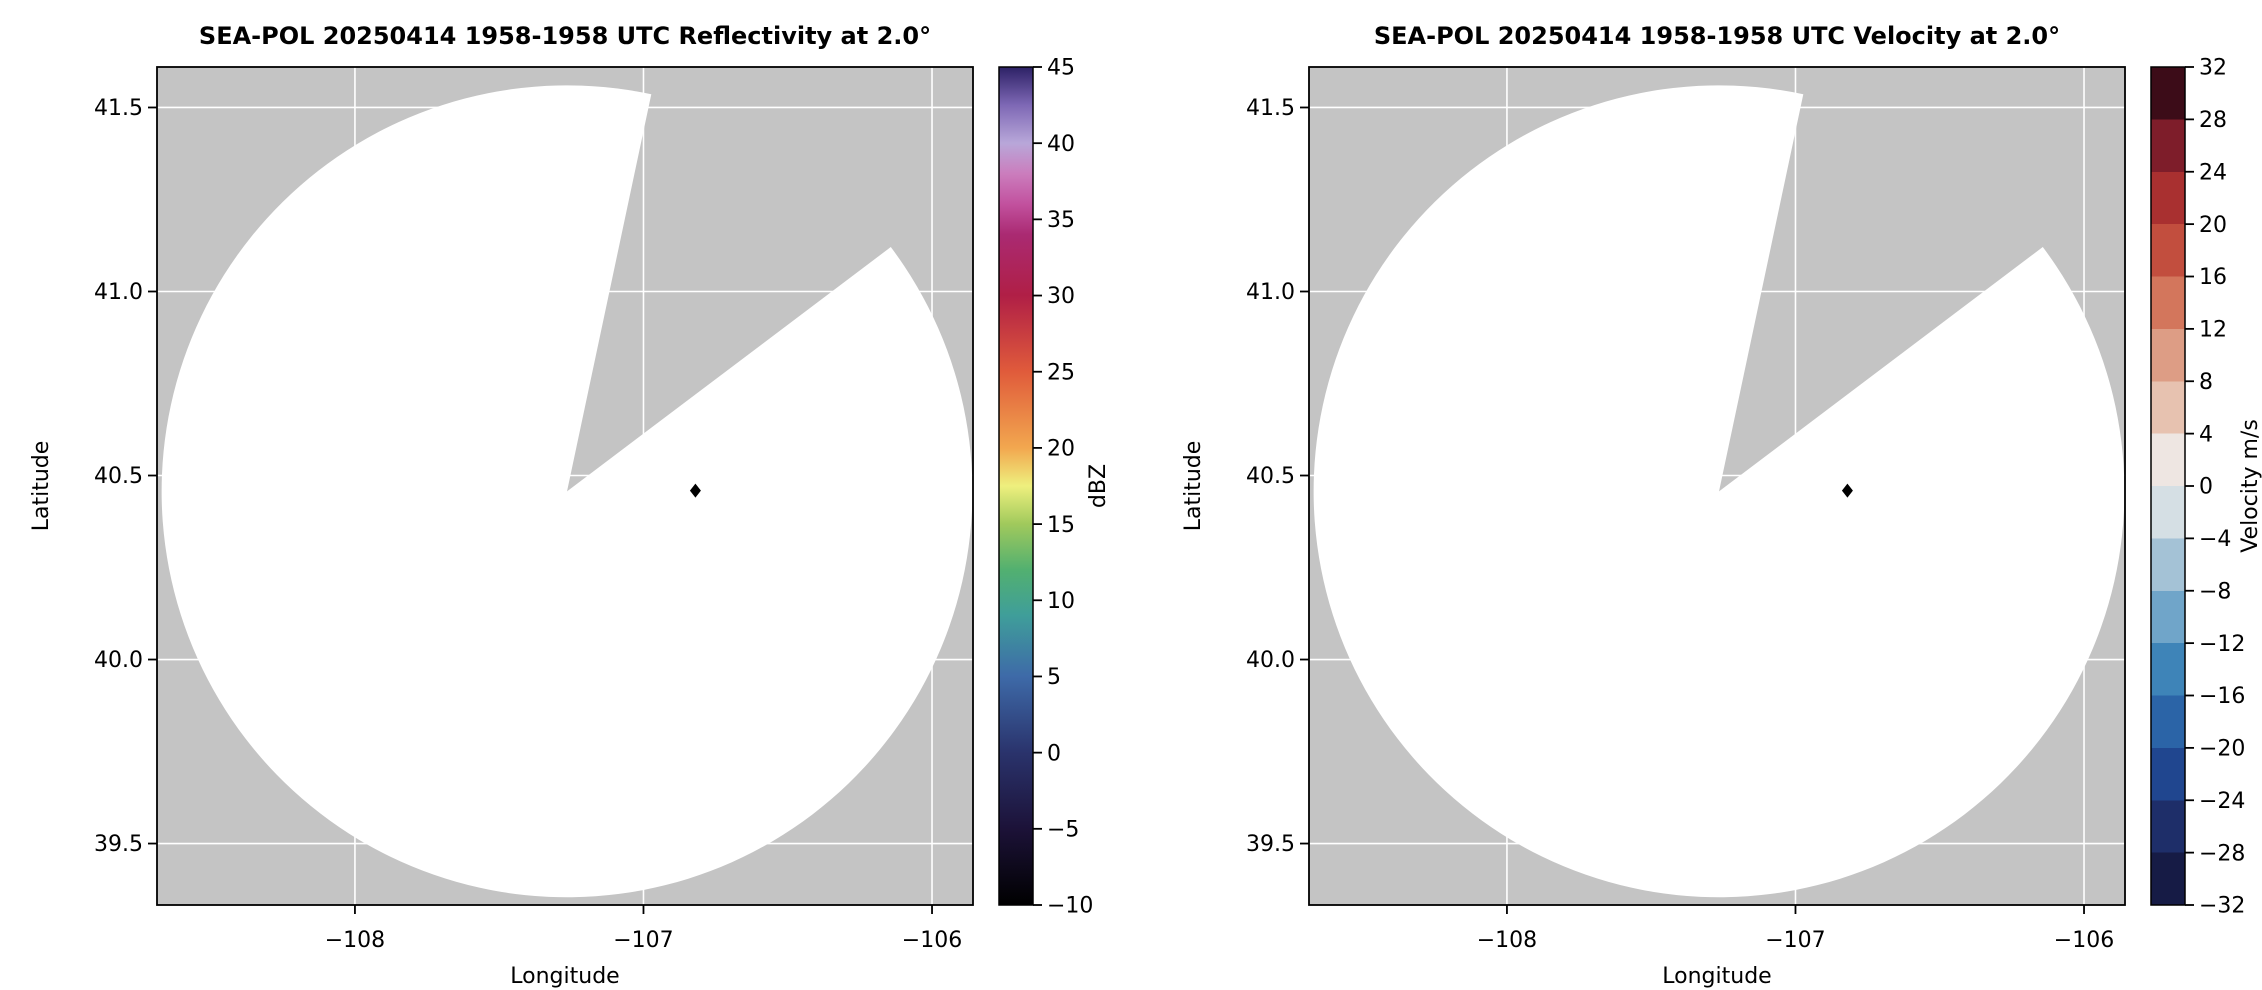  I want to click on colorbar-tick-label: 30, so click(1061, 296).